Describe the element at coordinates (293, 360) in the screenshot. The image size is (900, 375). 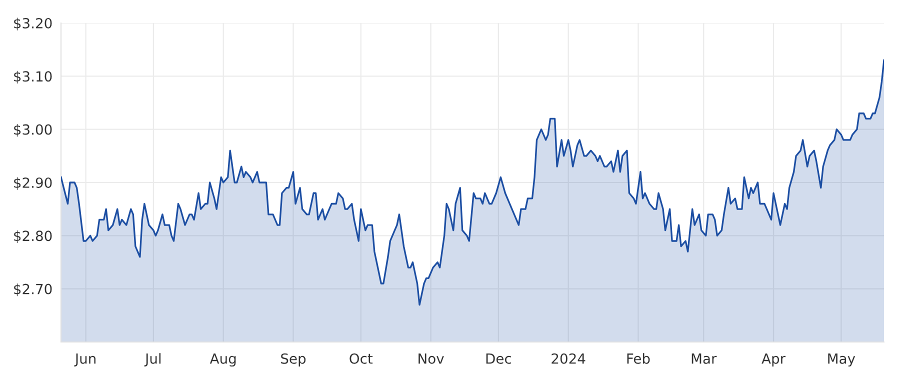
I see `x-tick-label: Sep` at that location.